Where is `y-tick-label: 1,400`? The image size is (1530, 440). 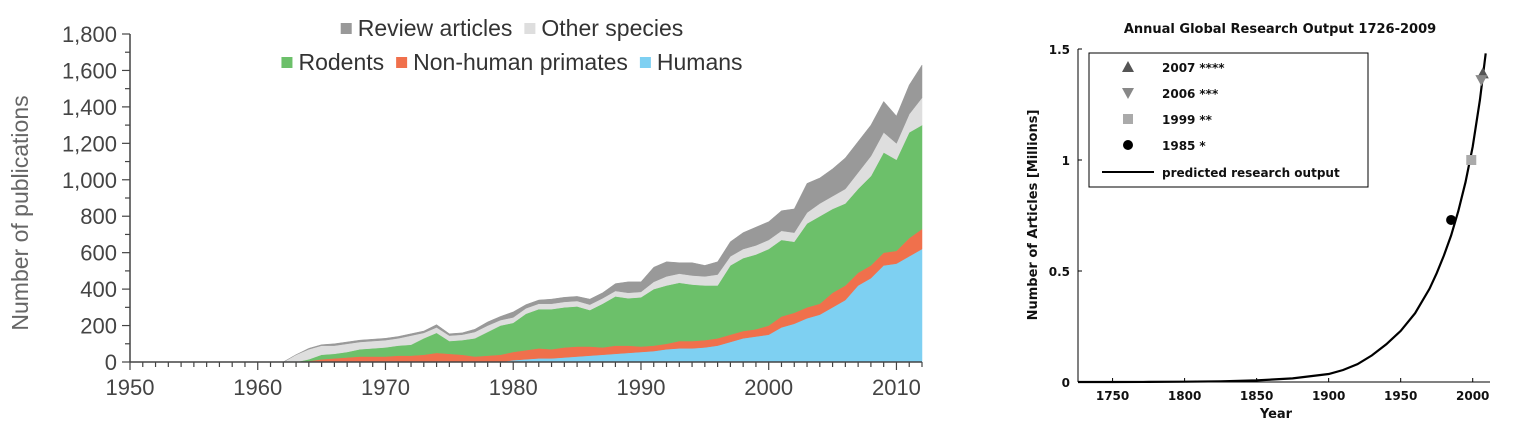
y-tick-label: 1,400 is located at coordinates (89, 107).